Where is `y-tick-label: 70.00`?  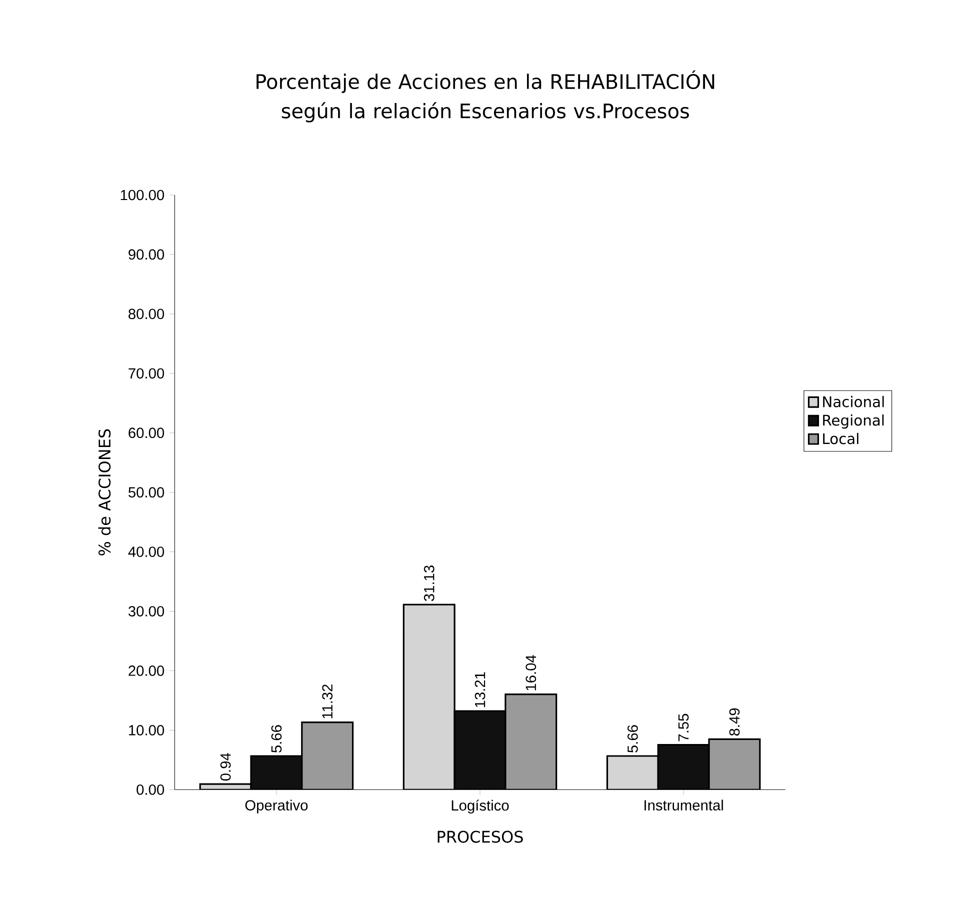
y-tick-label: 70.00 is located at coordinates (146, 373).